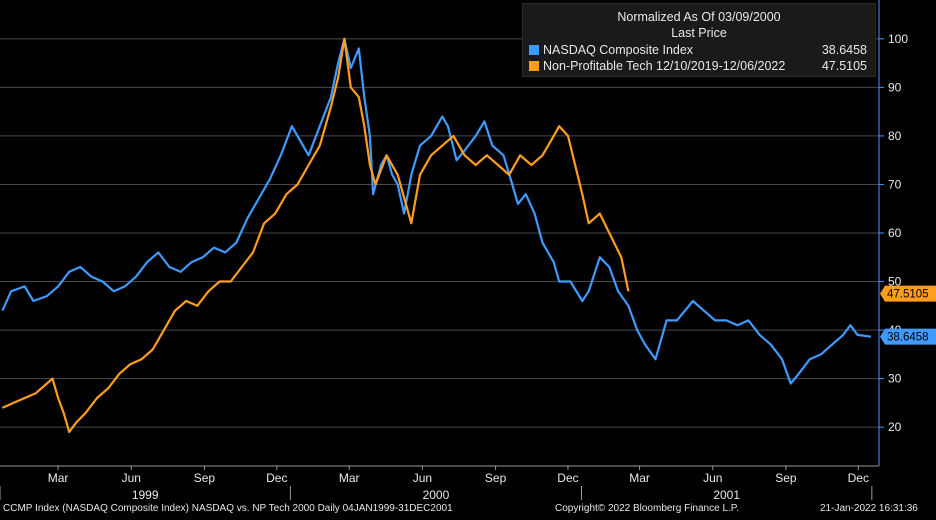  I want to click on y-axis: 2030405060708090100, so click(893, 233).